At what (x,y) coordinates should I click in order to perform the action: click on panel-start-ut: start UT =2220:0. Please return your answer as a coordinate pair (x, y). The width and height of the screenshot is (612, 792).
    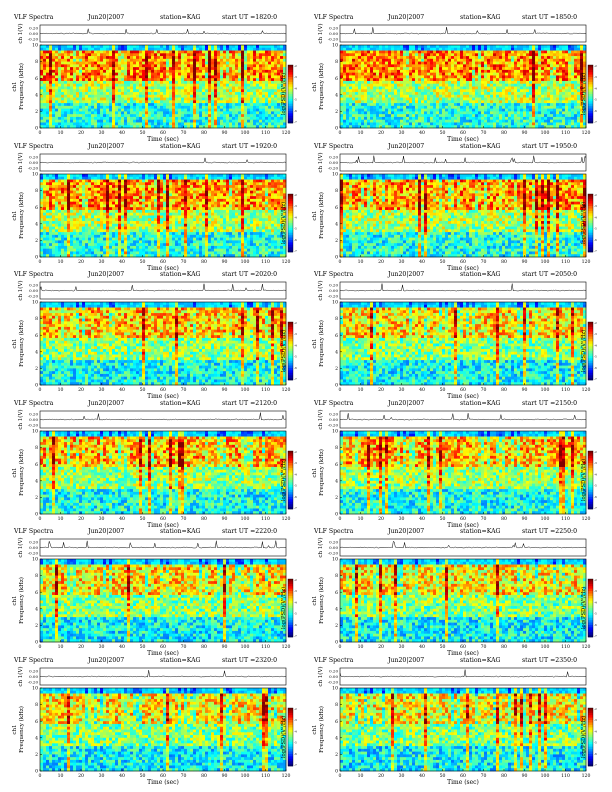
    Looking at the image, I should click on (249, 531).